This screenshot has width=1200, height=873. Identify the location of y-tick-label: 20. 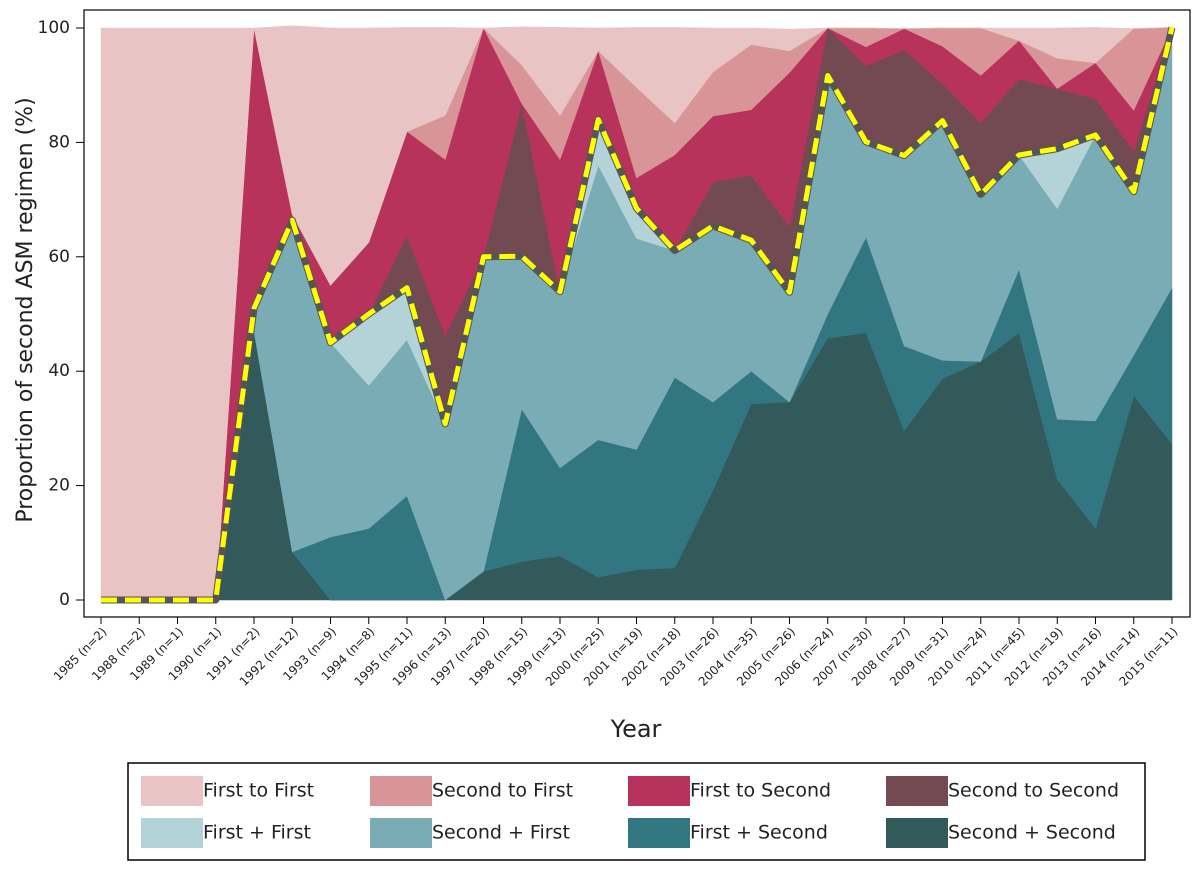
(59, 486).